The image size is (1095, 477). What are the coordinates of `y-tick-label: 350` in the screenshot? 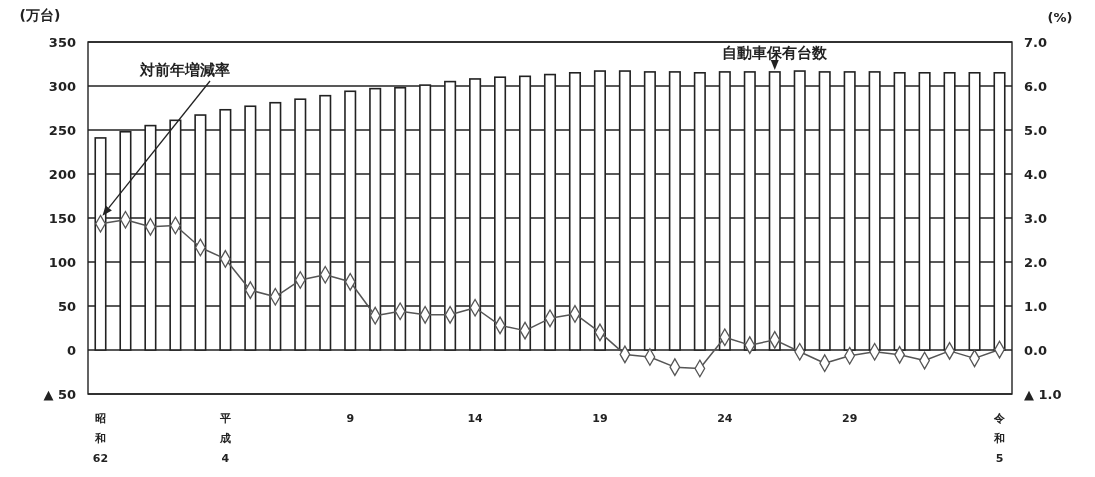 It's located at (62, 42).